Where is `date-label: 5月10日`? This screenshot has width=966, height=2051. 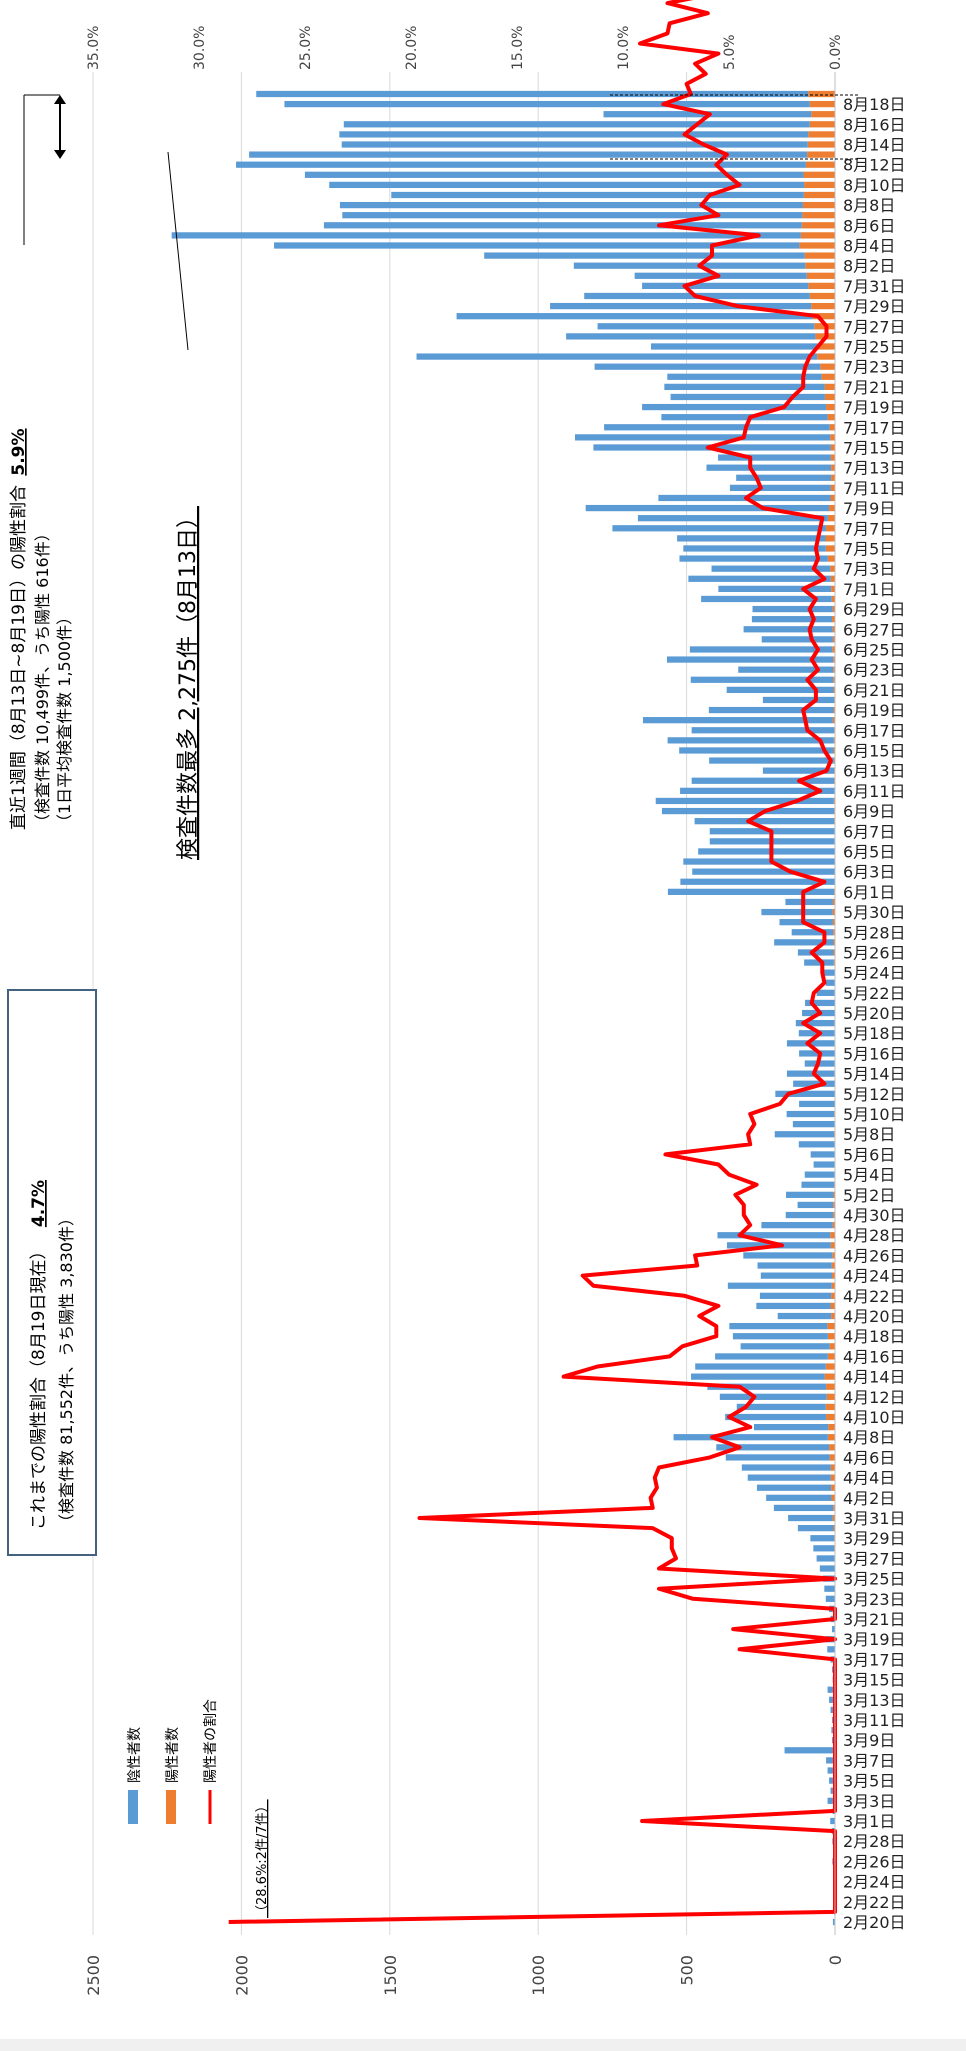
date-label: 5月10日 is located at coordinates (874, 1114).